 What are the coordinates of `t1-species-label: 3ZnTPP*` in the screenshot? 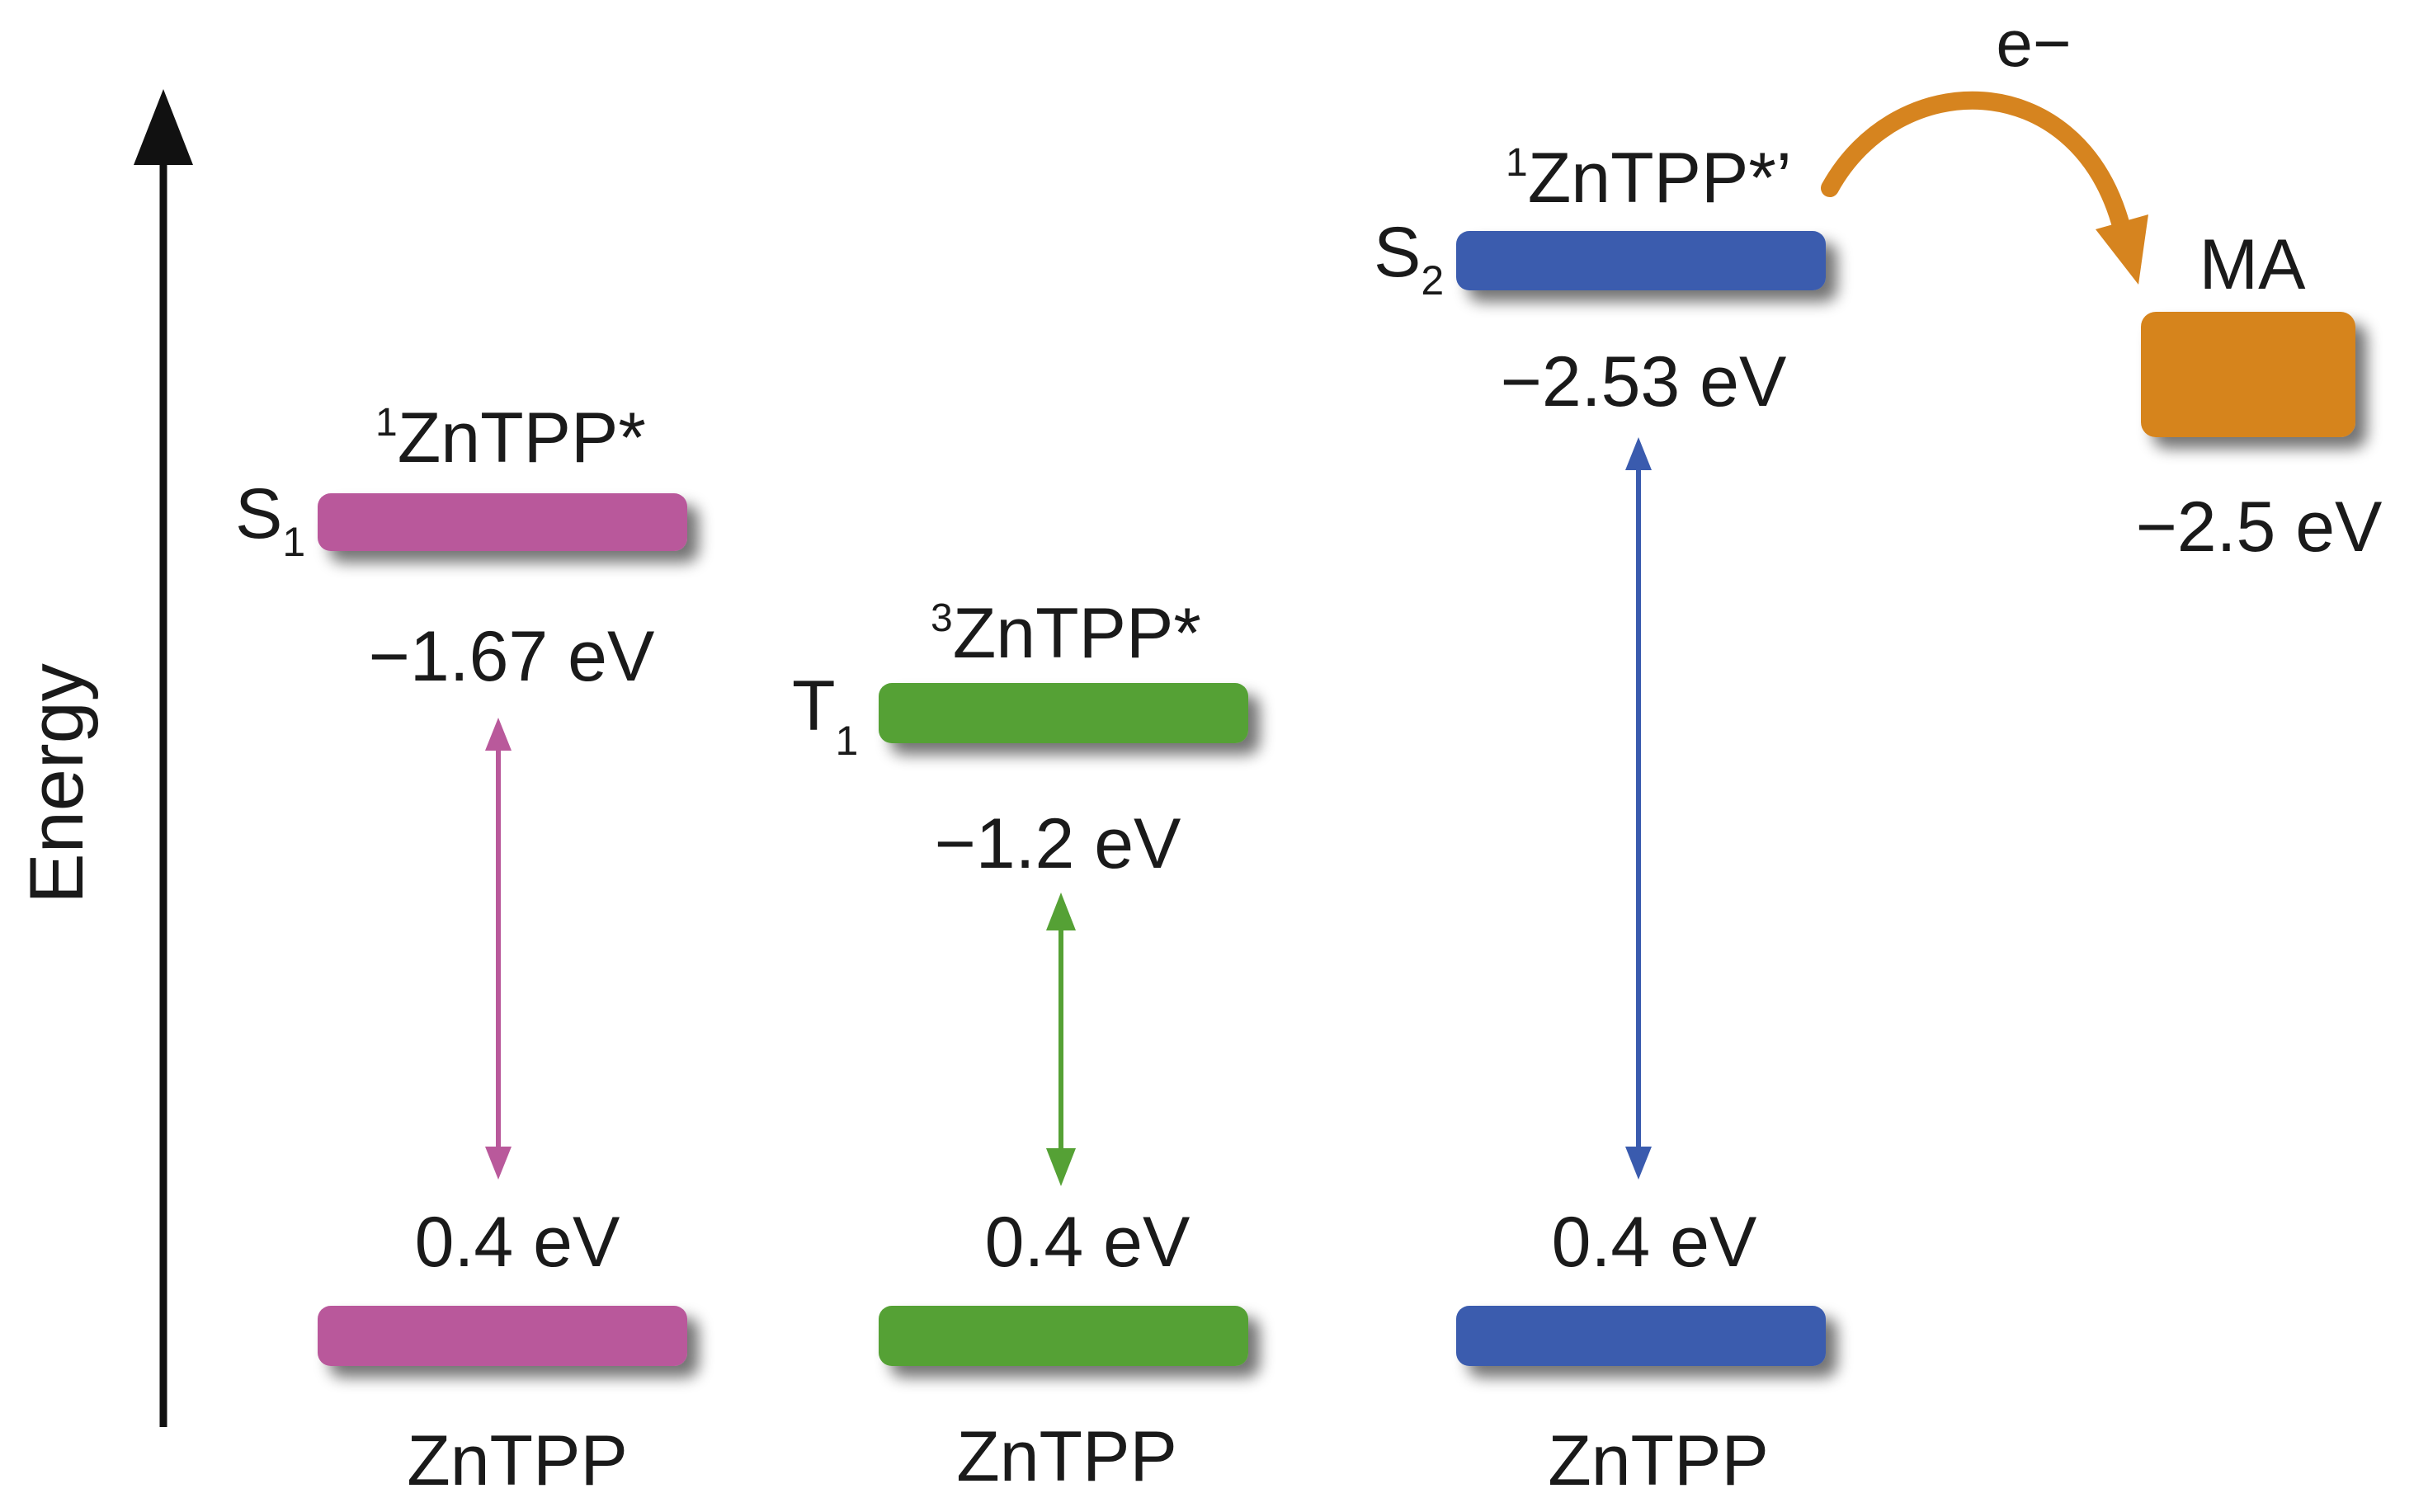 It's located at (1066, 633).